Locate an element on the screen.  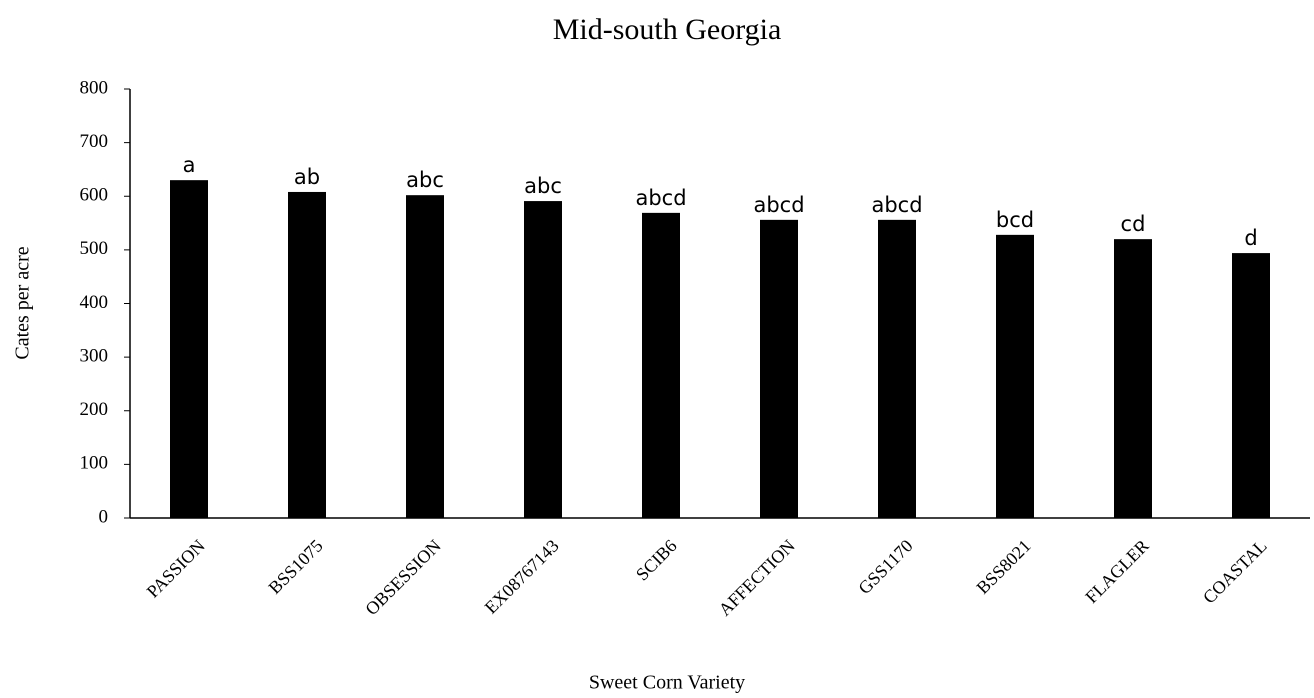
y-tick-label: 300 is located at coordinates (94, 355).